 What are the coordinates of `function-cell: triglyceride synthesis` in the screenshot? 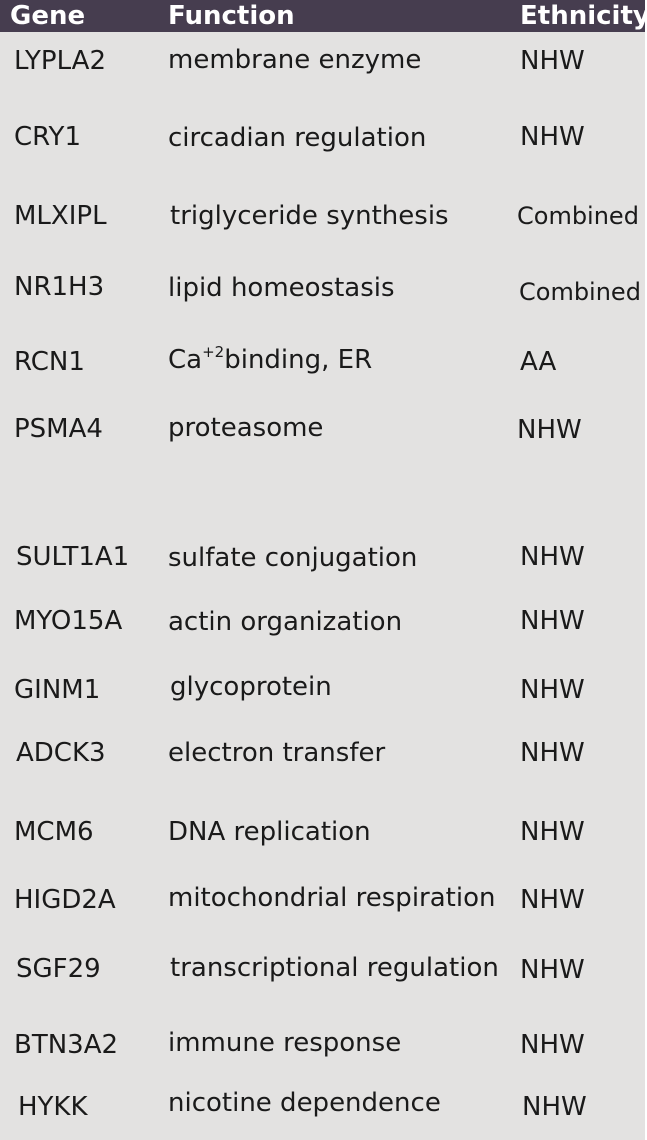 It's located at (309, 216).